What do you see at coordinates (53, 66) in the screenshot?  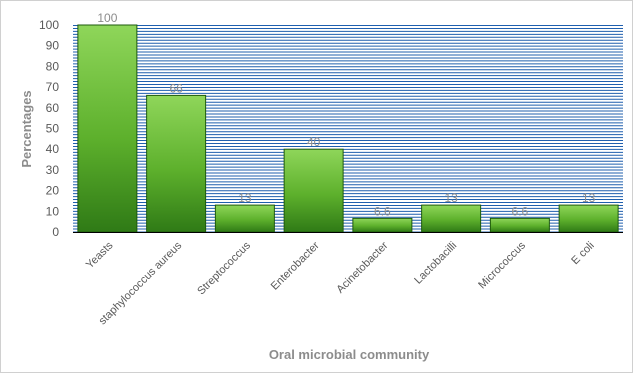 I see `y-tick-label: 80` at bounding box center [53, 66].